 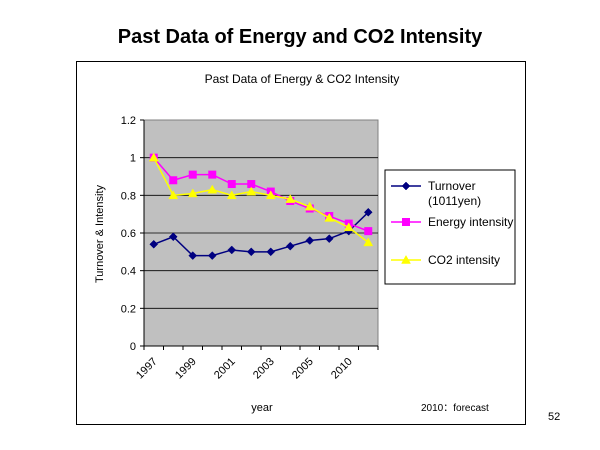 I want to click on x-tick-label: 2001, so click(x=225, y=369).